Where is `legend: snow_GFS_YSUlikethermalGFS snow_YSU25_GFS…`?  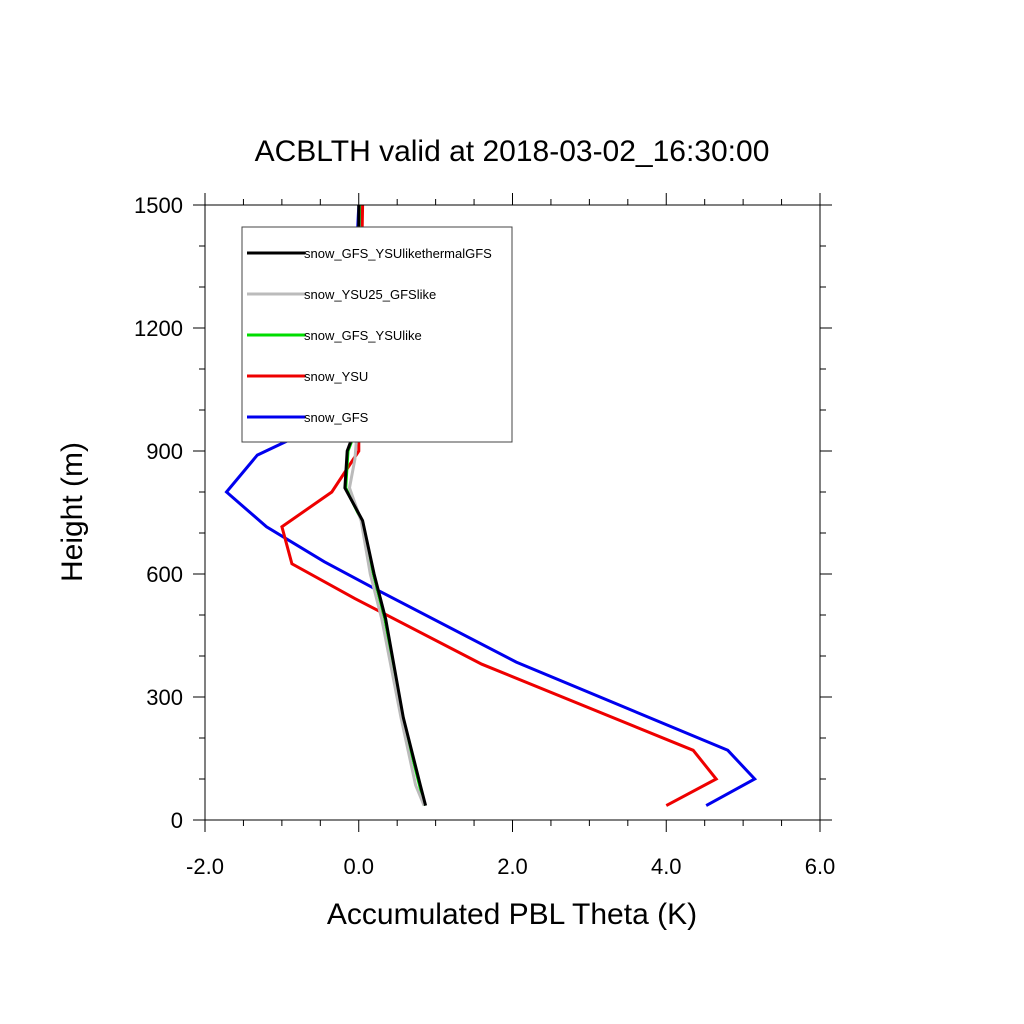
legend: snow_GFS_YSUlikethermalGFS snow_YSU25_GFS… is located at coordinates (377, 334).